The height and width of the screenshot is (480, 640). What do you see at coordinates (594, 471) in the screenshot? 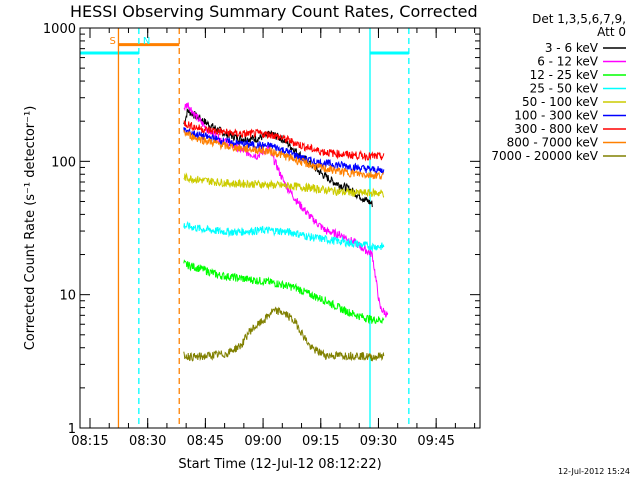
I see `footer-date: 12-Jul-2012 15:24` at bounding box center [594, 471].